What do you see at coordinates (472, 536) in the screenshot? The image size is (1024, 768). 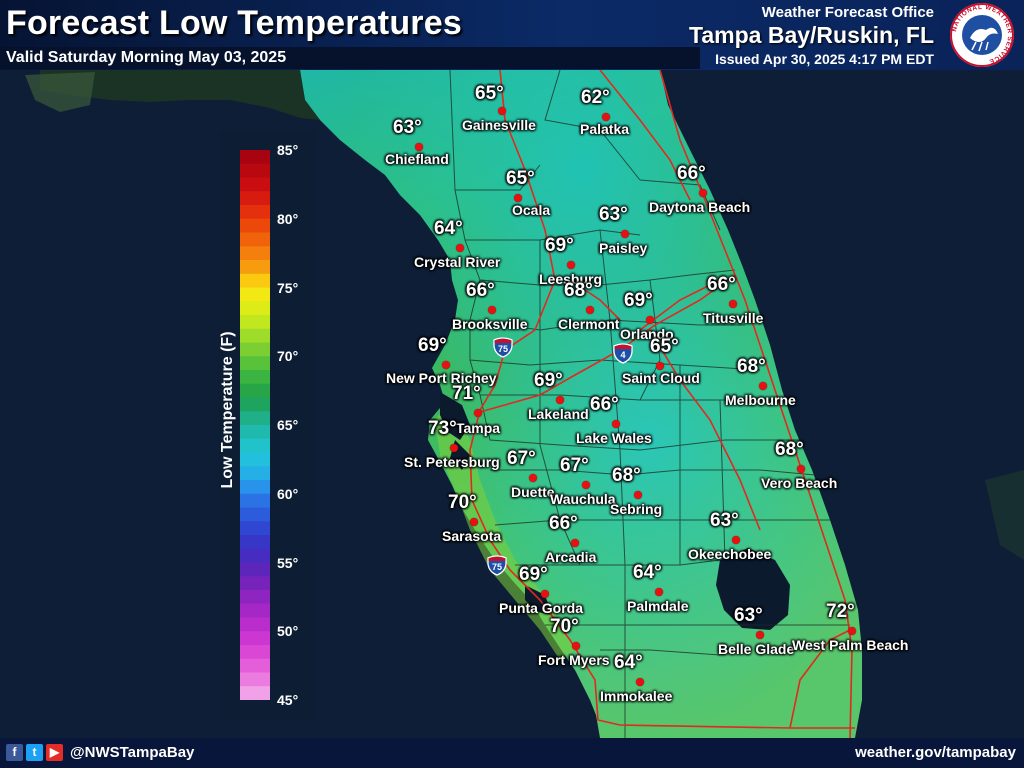 I see `city-name: Sarasota` at bounding box center [472, 536].